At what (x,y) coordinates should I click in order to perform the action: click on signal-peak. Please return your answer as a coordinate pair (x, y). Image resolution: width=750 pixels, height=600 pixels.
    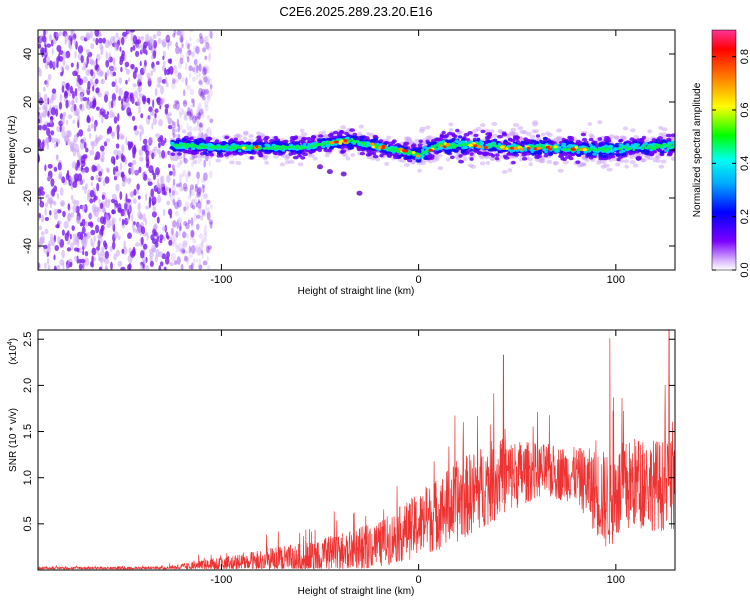
    Looking at the image, I should click on (488, 145).